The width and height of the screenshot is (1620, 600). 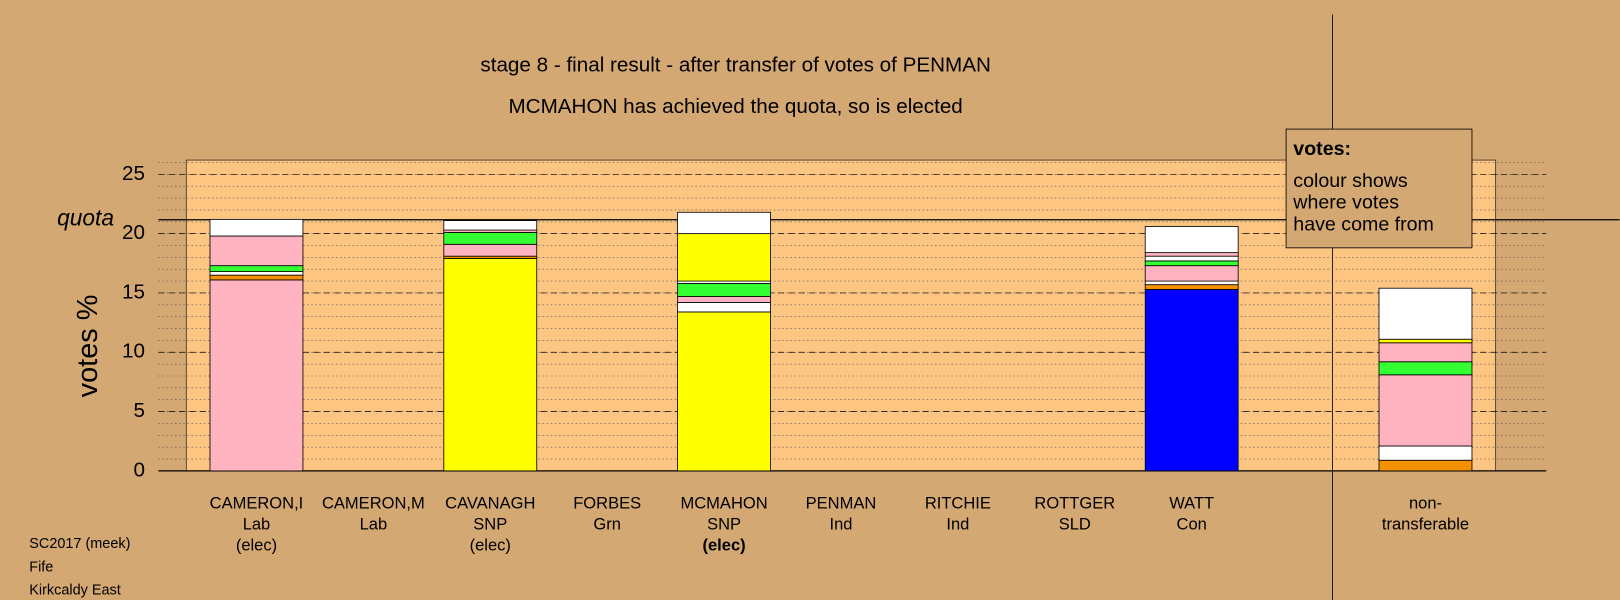 I want to click on x-tick-label: Grn, so click(x=607, y=523).